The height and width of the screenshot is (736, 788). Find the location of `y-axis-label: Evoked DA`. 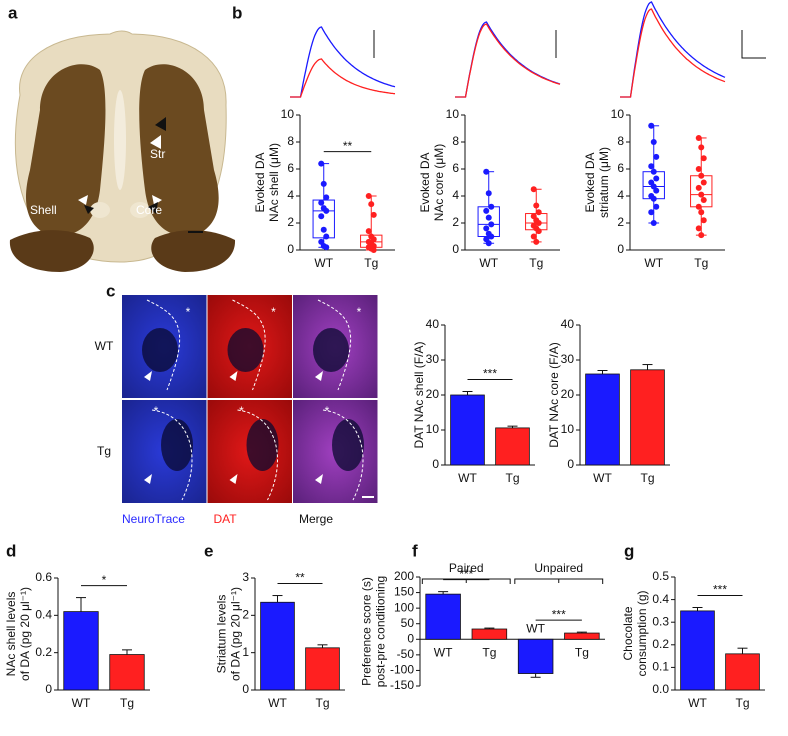

y-axis-label: Evoked DA is located at coordinates (590, 182).